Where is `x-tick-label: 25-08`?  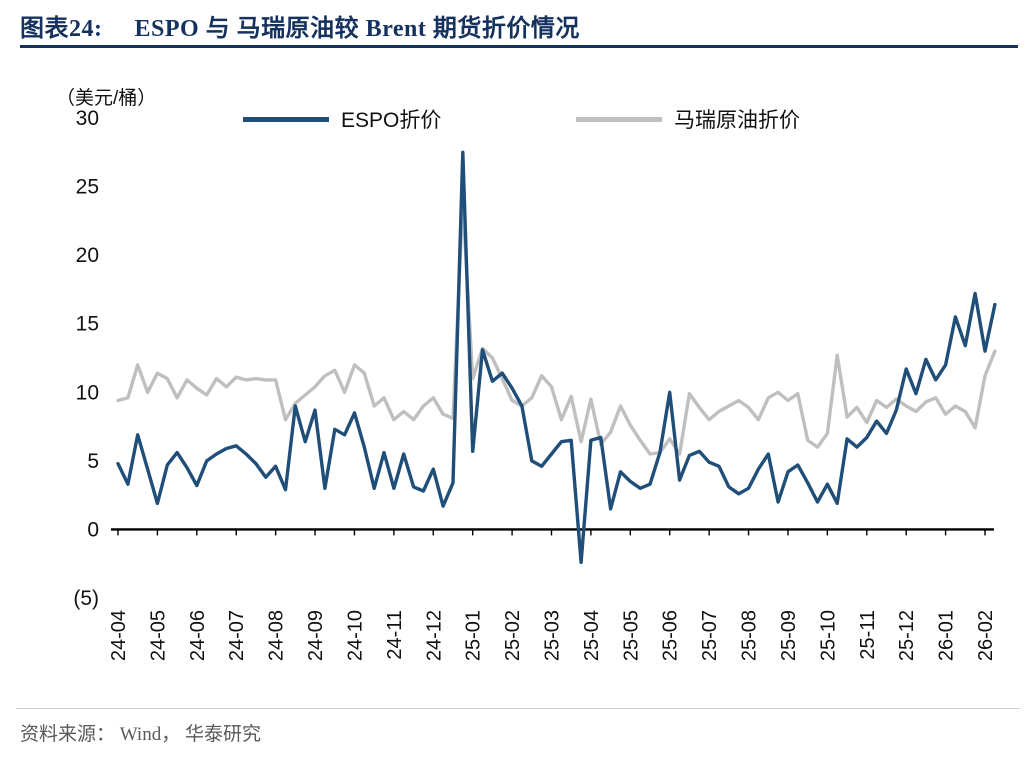 x-tick-label: 25-08 is located at coordinates (750, 635).